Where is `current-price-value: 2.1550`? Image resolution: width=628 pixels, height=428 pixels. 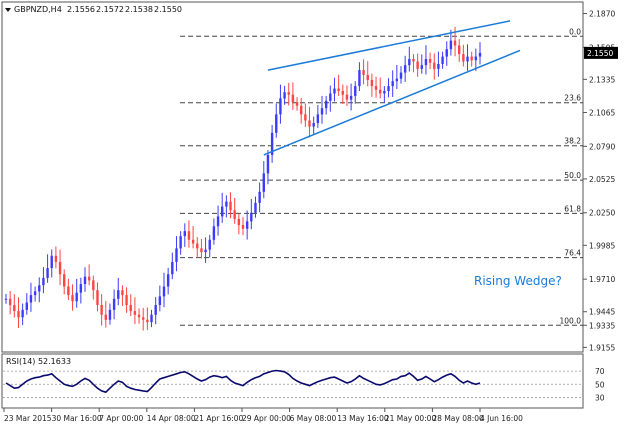 current-price-value: 2.1550 is located at coordinates (600, 53).